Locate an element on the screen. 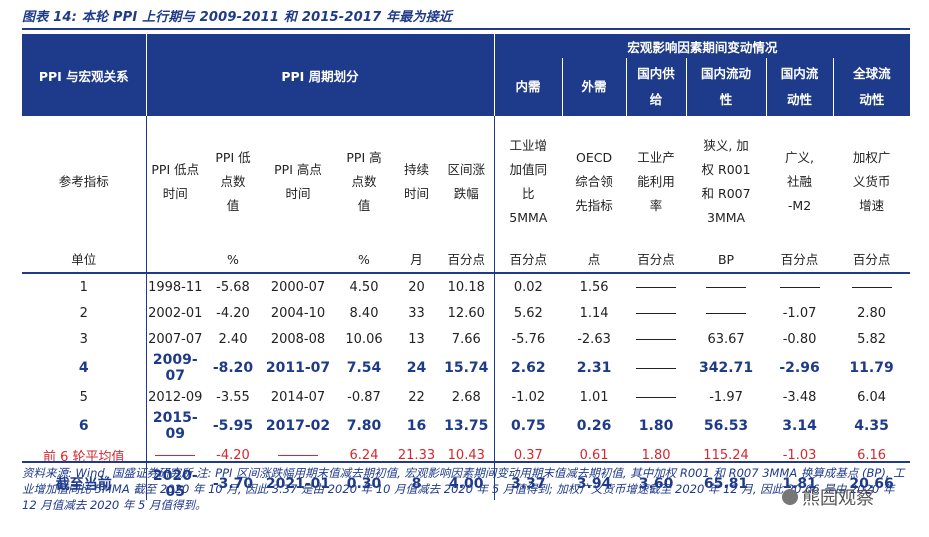  table-cell: -4.20 is located at coordinates (233, 455).